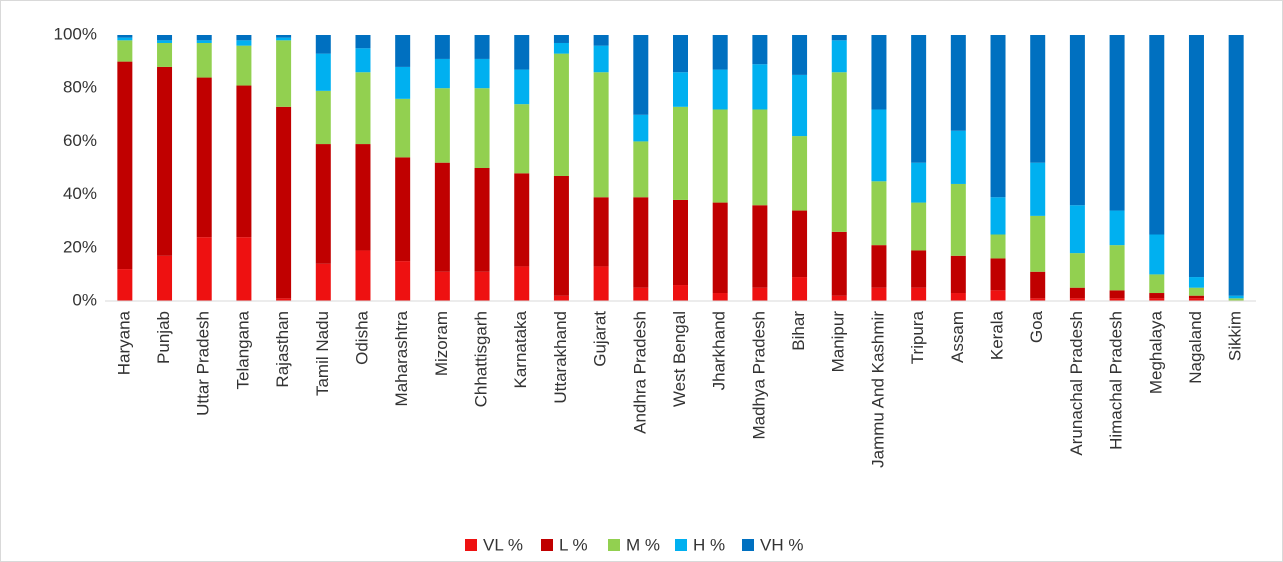 The image size is (1283, 562). I want to click on legend-label: L %, so click(573, 544).